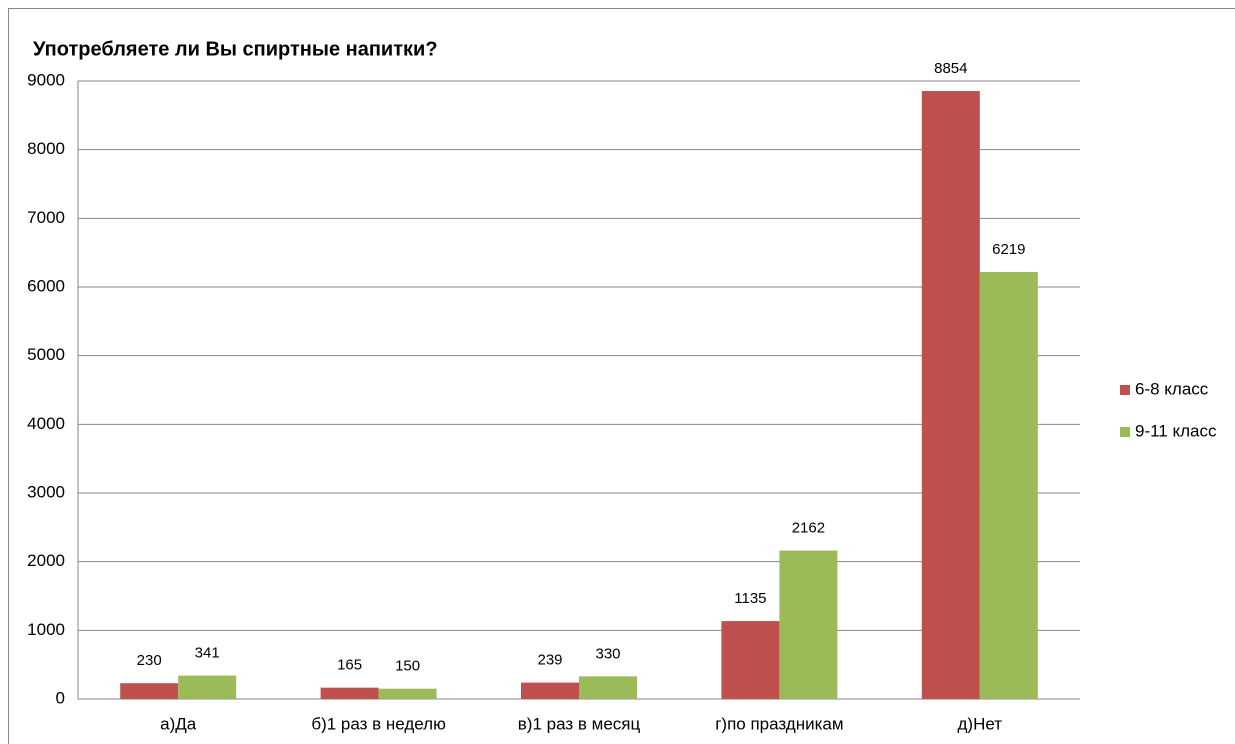 The width and height of the screenshot is (1235, 744). Describe the element at coordinates (46, 491) in the screenshot. I see `y-tick-label: 3000` at that location.